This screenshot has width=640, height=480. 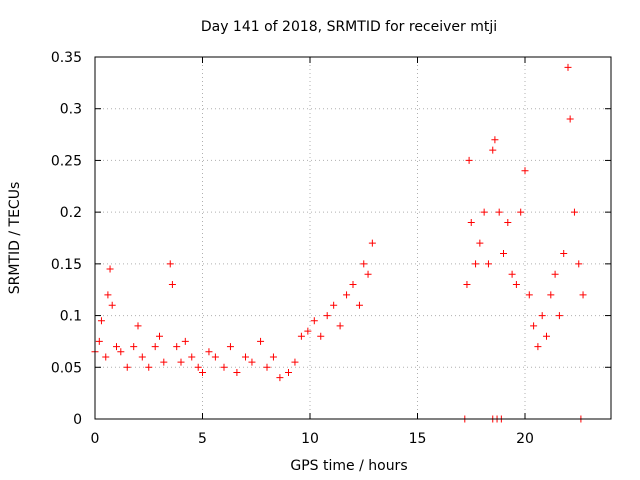 What do you see at coordinates (310, 439) in the screenshot?
I see `x-tick-label: 10` at bounding box center [310, 439].